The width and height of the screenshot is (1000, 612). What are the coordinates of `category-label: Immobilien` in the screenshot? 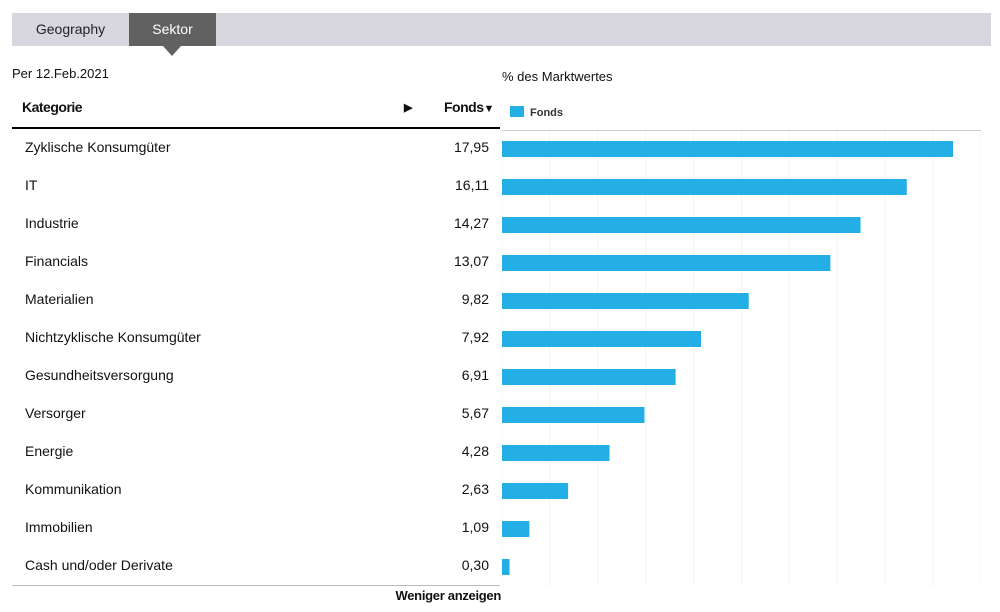 It's located at (59, 527).